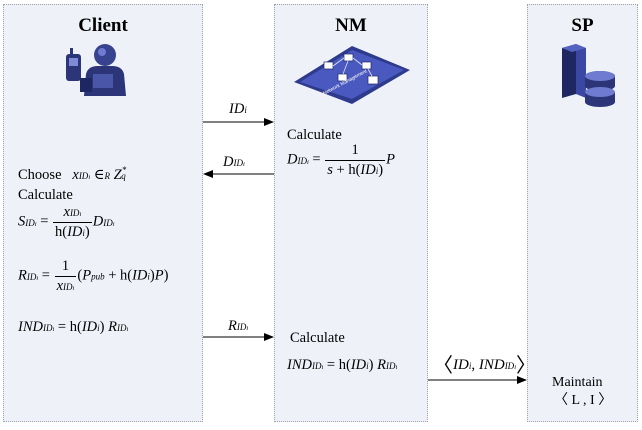 The width and height of the screenshot is (642, 430). Describe the element at coordinates (234, 162) in the screenshot. I see `message-label-d: DIDi` at that location.